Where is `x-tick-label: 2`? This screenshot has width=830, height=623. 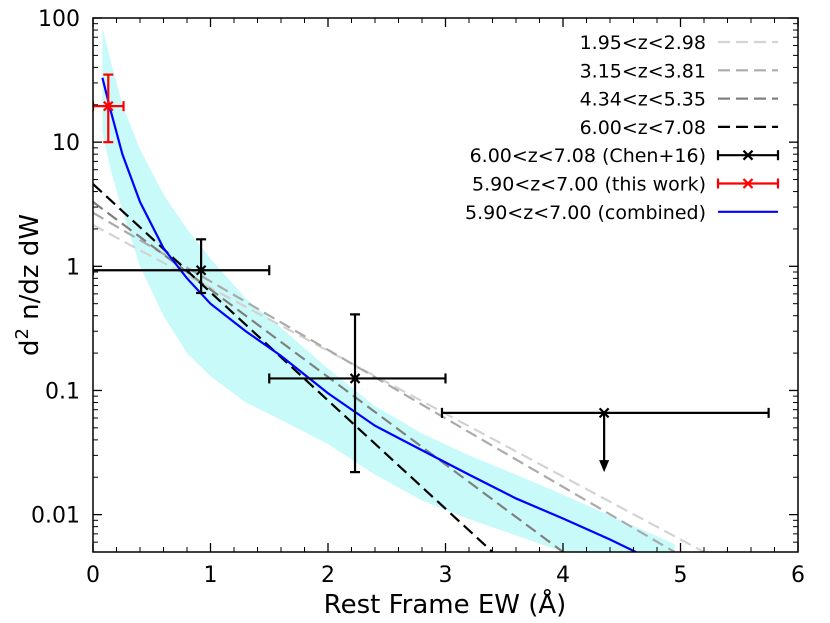
x-tick-label: 2 is located at coordinates (328, 575).